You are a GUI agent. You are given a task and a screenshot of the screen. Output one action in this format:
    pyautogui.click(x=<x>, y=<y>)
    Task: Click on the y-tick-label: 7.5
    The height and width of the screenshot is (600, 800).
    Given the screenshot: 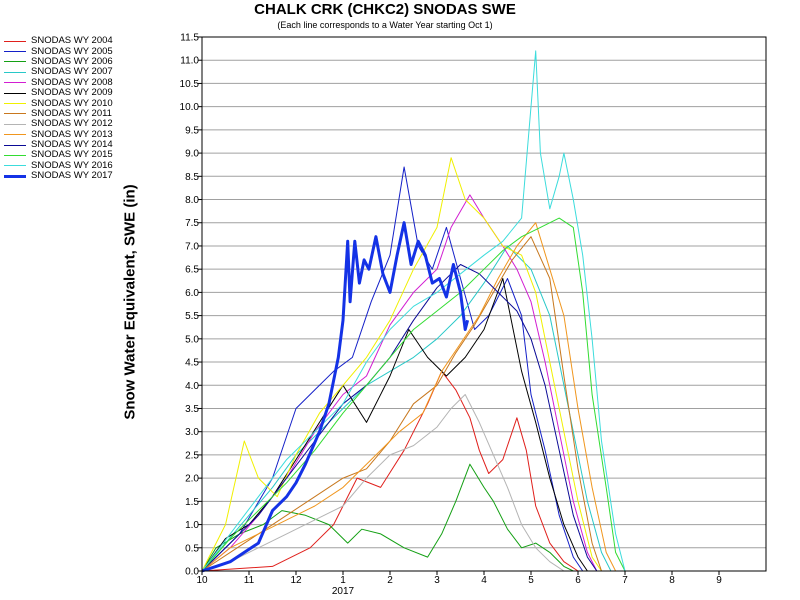 What is the action you would take?
    pyautogui.click(x=192, y=223)
    